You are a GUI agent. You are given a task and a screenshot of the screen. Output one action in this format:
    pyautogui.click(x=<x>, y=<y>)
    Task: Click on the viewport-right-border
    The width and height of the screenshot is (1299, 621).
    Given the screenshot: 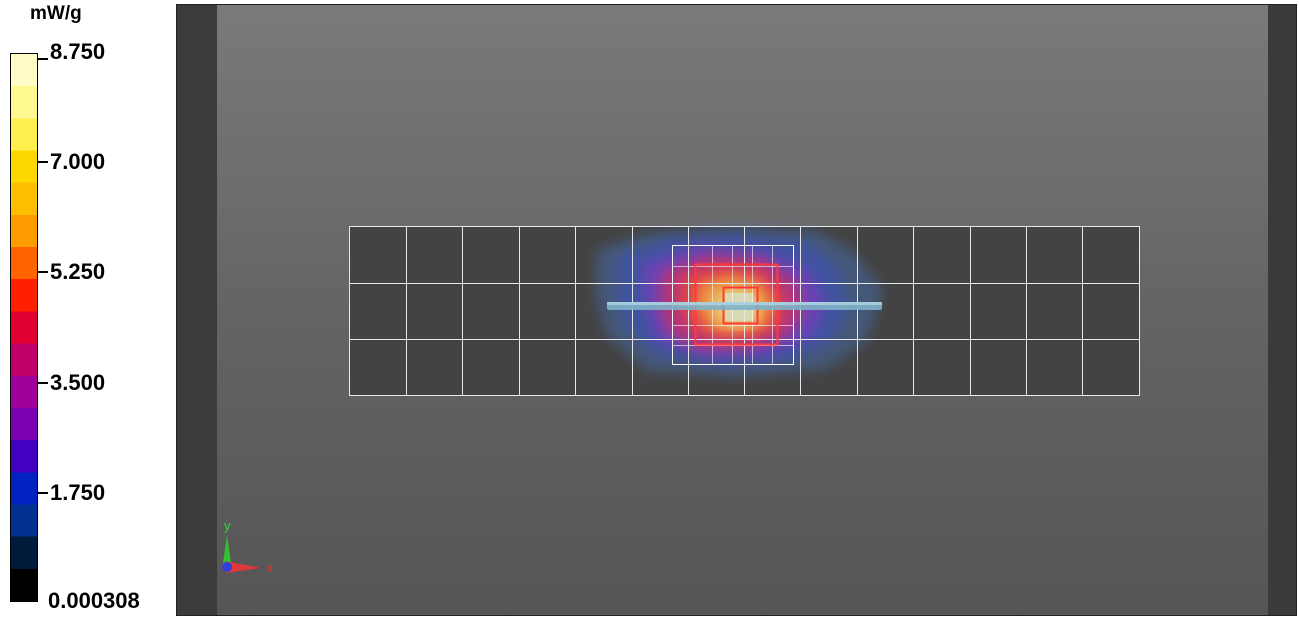 What is the action you would take?
    pyautogui.click(x=1282, y=310)
    